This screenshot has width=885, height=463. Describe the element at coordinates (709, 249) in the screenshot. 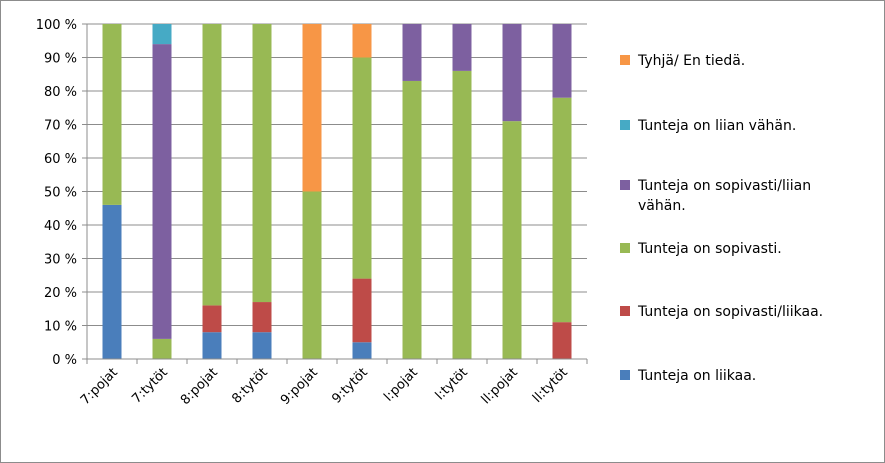

I see `legend-label: Tunteja on sopivasti.` at that location.